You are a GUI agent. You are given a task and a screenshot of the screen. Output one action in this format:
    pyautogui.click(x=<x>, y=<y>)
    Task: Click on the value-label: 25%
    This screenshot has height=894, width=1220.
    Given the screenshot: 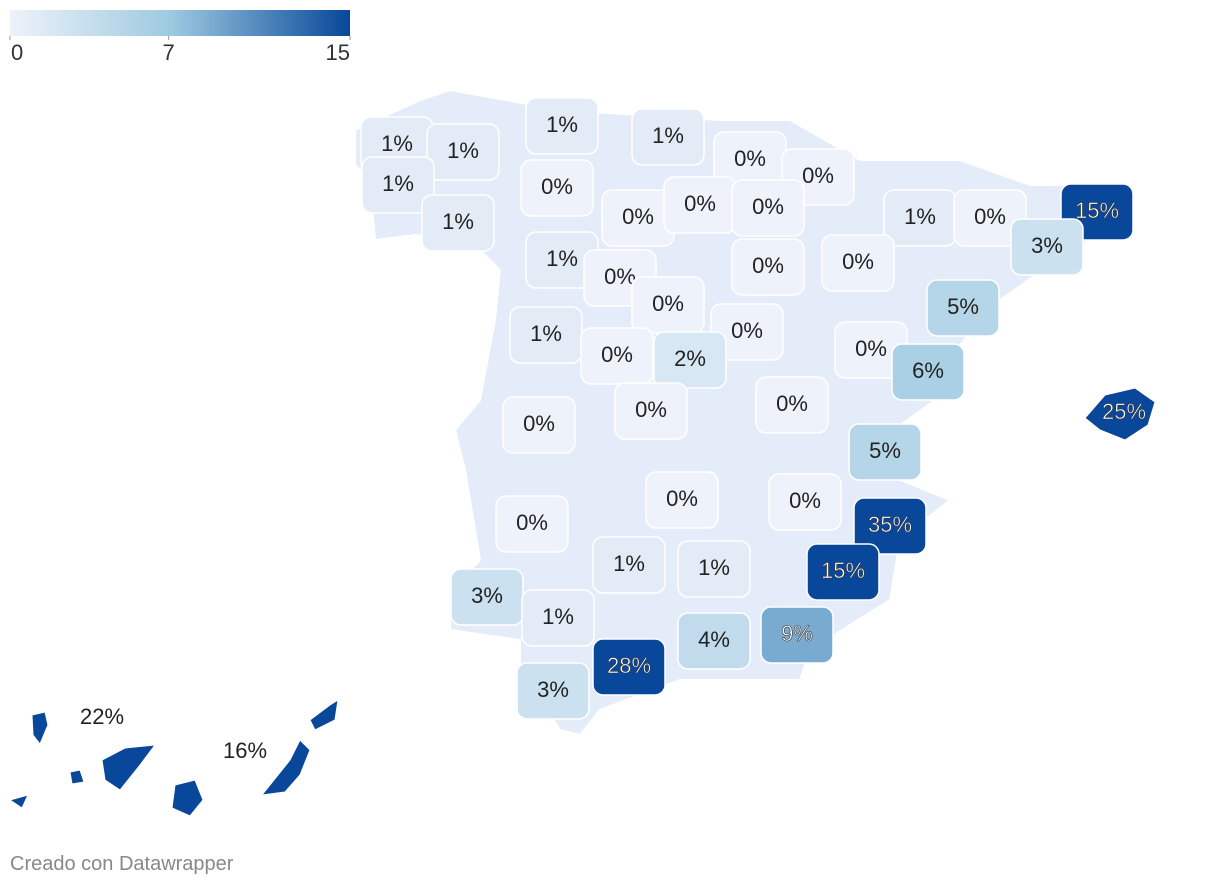 What is the action you would take?
    pyautogui.click(x=1124, y=411)
    